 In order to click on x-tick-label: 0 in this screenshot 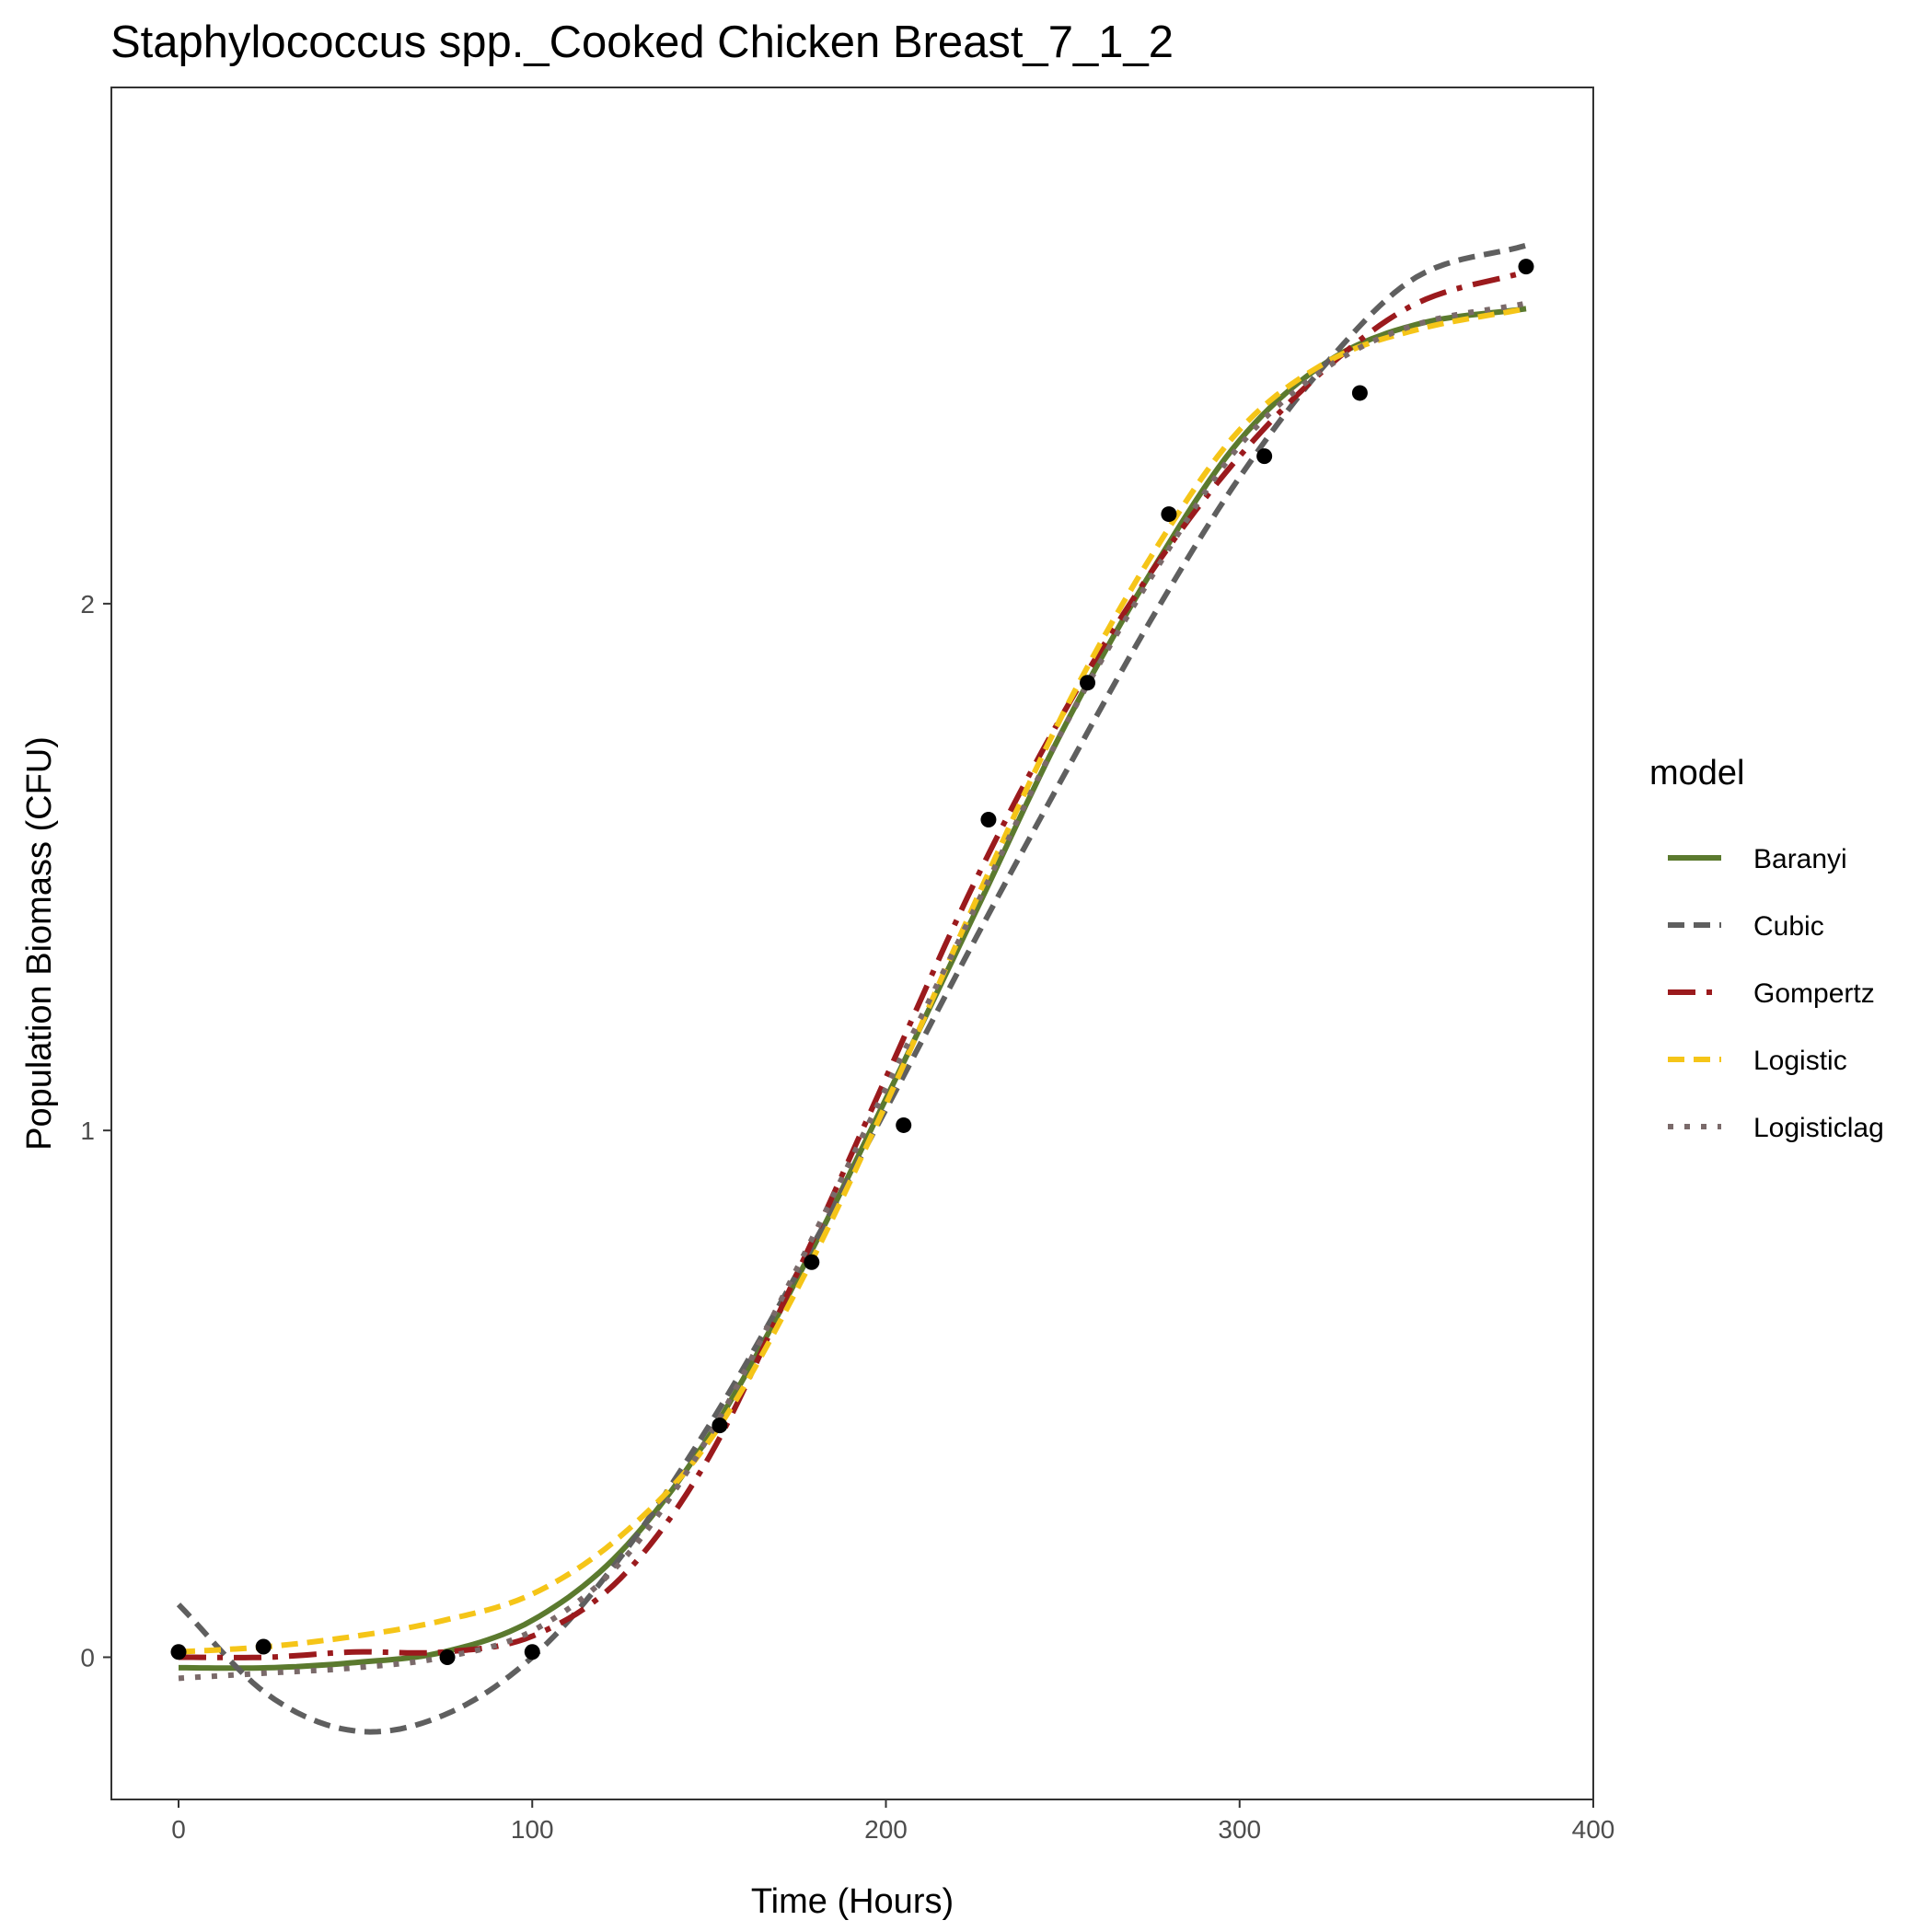, I will do `click(179, 1830)`.